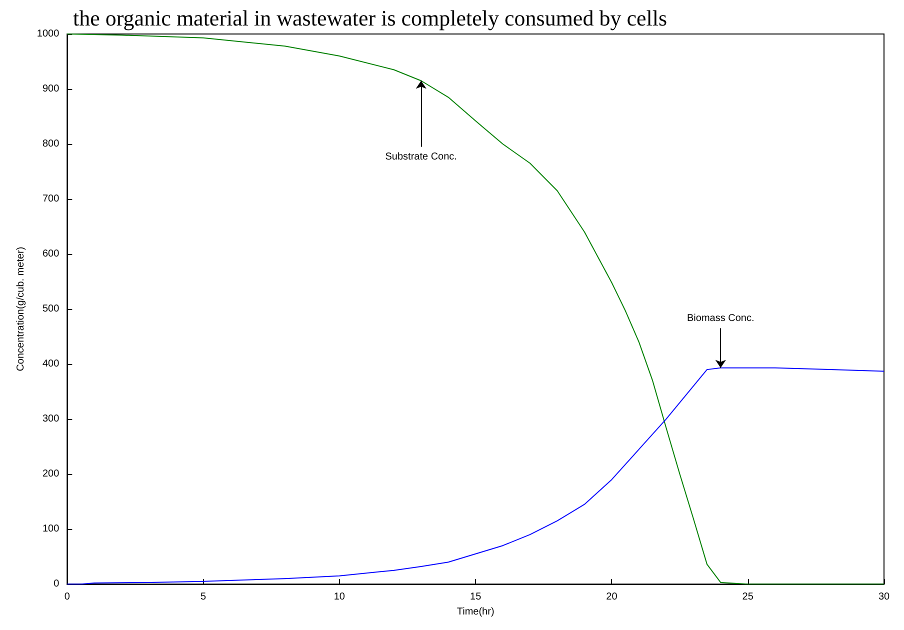 This screenshot has height=630, width=904. I want to click on y-tick-label: 600, so click(51, 254).